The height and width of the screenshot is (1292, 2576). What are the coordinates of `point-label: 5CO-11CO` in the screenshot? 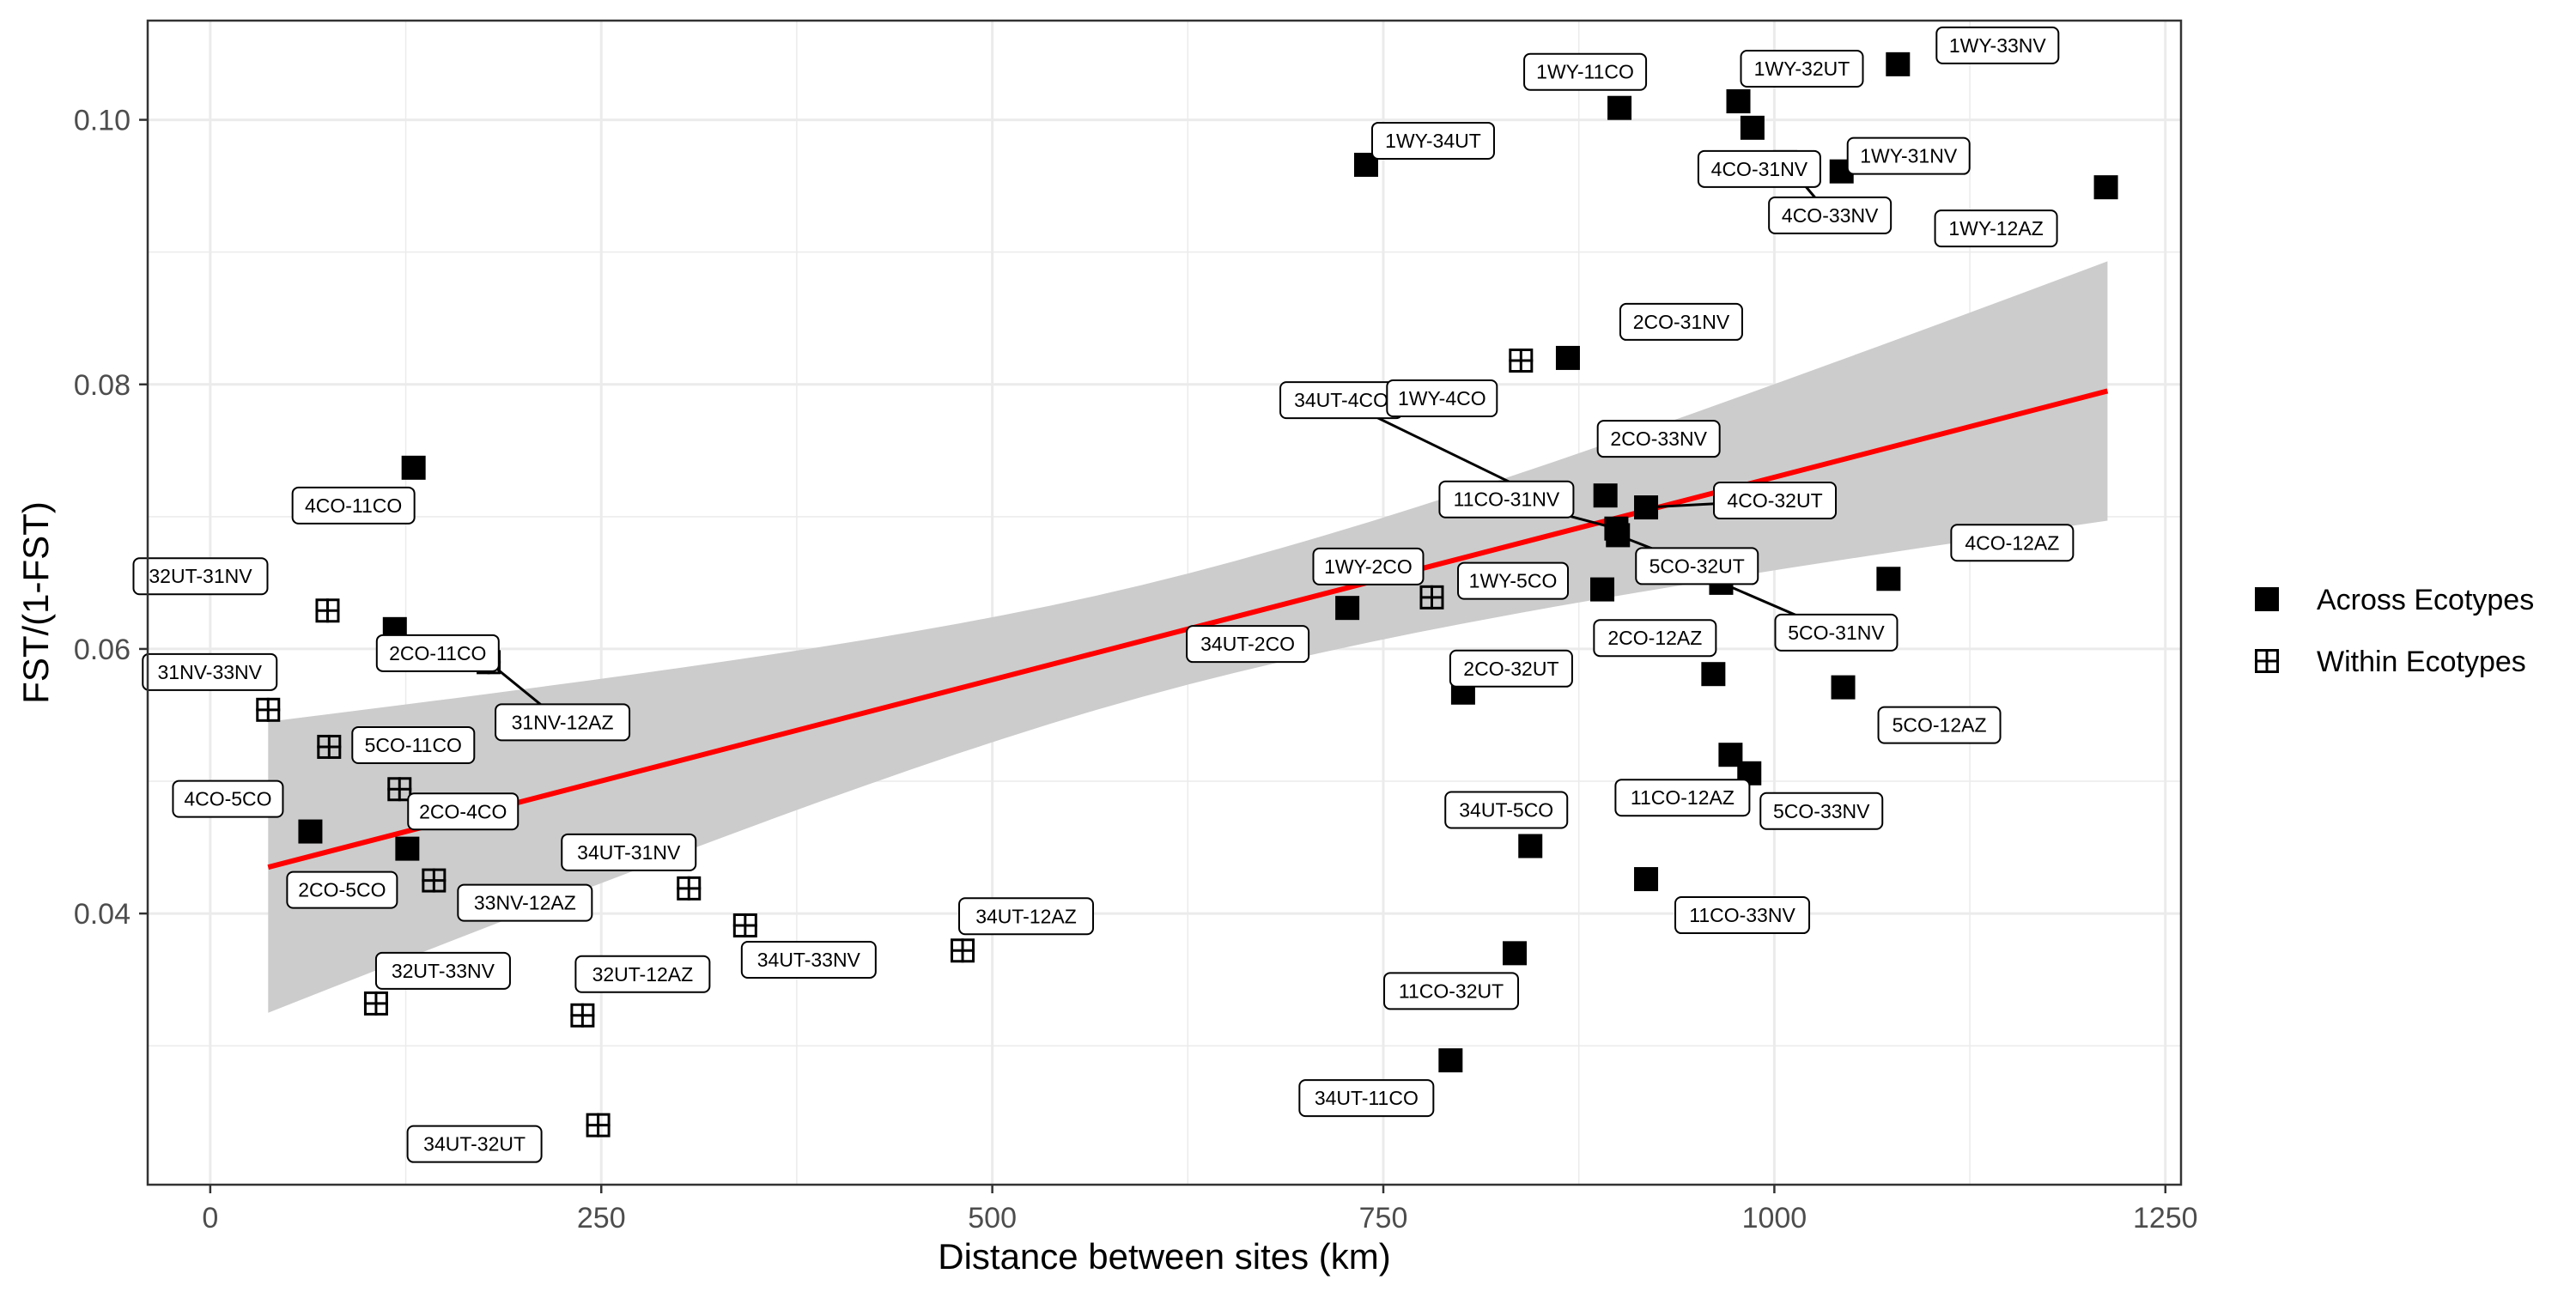 It's located at (413, 744).